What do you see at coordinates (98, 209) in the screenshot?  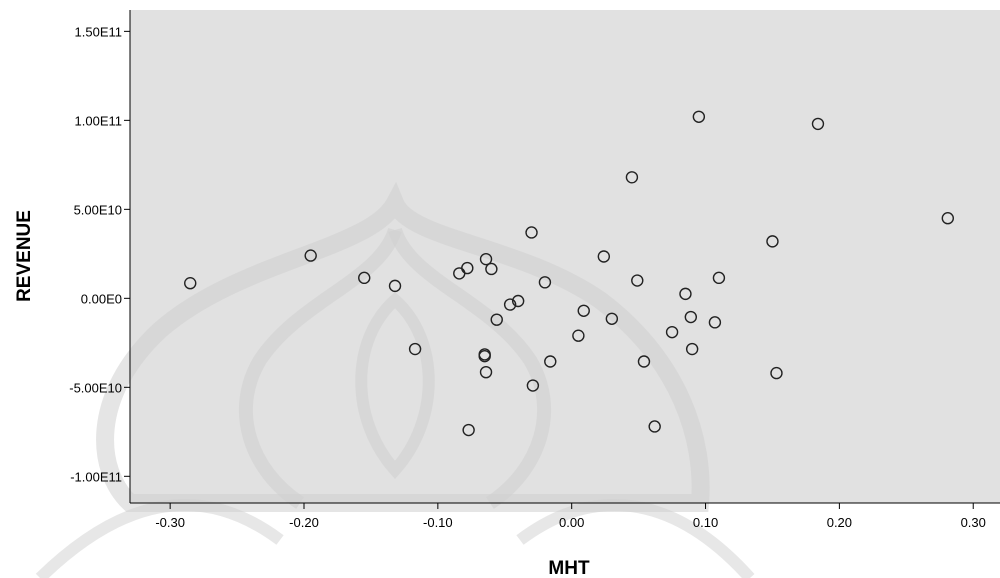 I see `y-tick-label: 5.00E10` at bounding box center [98, 209].